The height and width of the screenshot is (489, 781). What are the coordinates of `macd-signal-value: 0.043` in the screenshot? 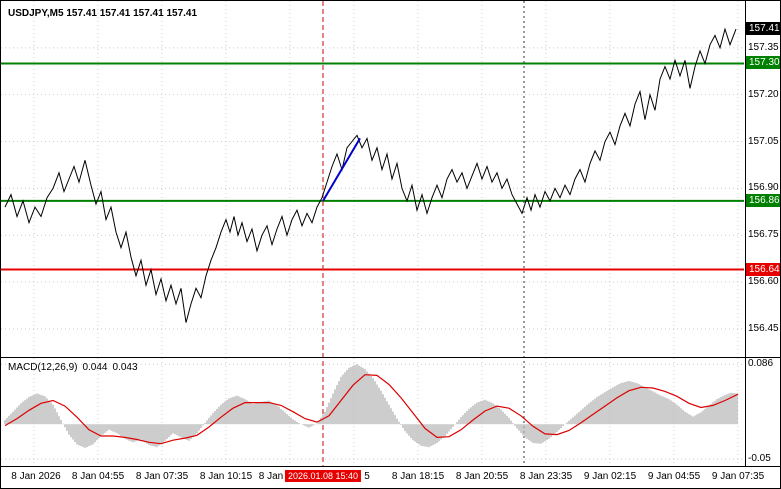 It's located at (125, 367).